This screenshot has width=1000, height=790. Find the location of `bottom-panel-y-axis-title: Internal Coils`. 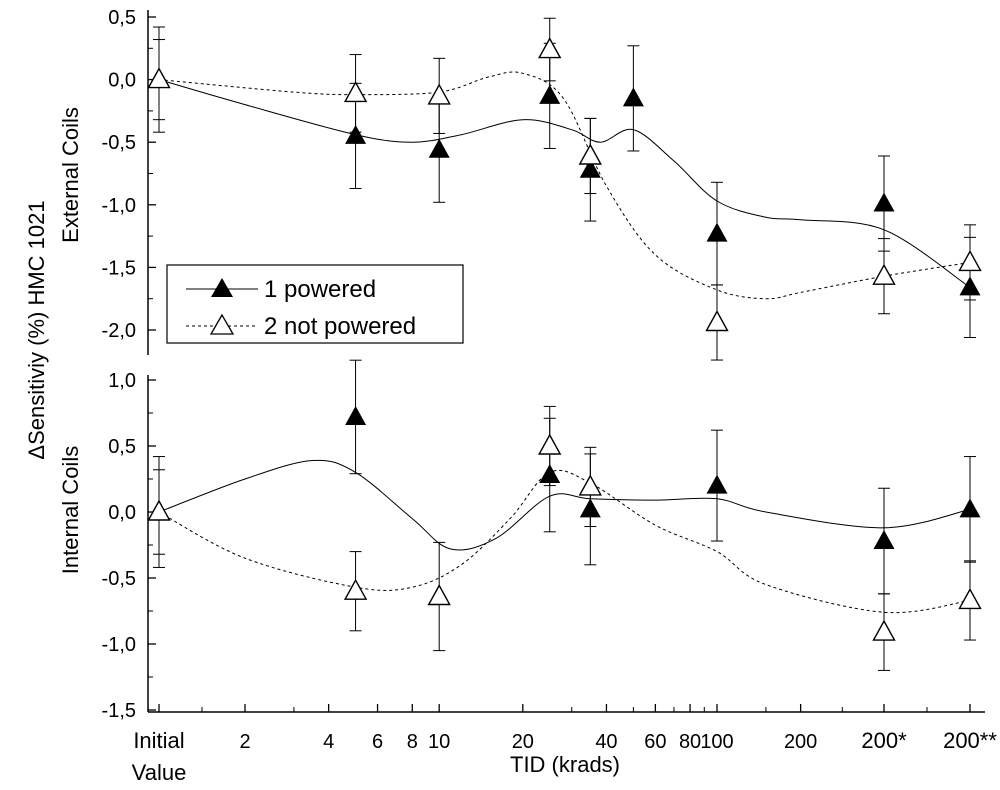

bottom-panel-y-axis-title: Internal Coils is located at coordinates (70, 510).